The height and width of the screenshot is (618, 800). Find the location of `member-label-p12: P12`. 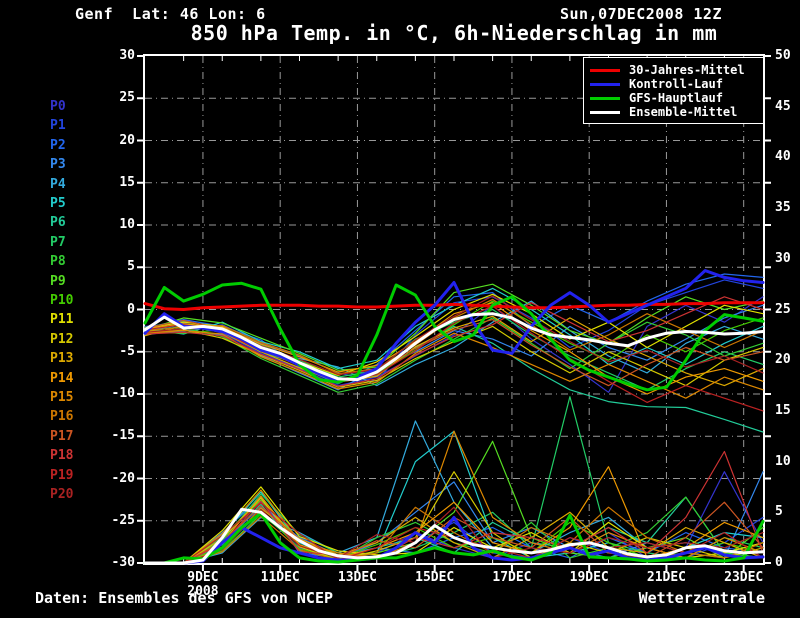

member-label-p12: P12 is located at coordinates (62, 339).